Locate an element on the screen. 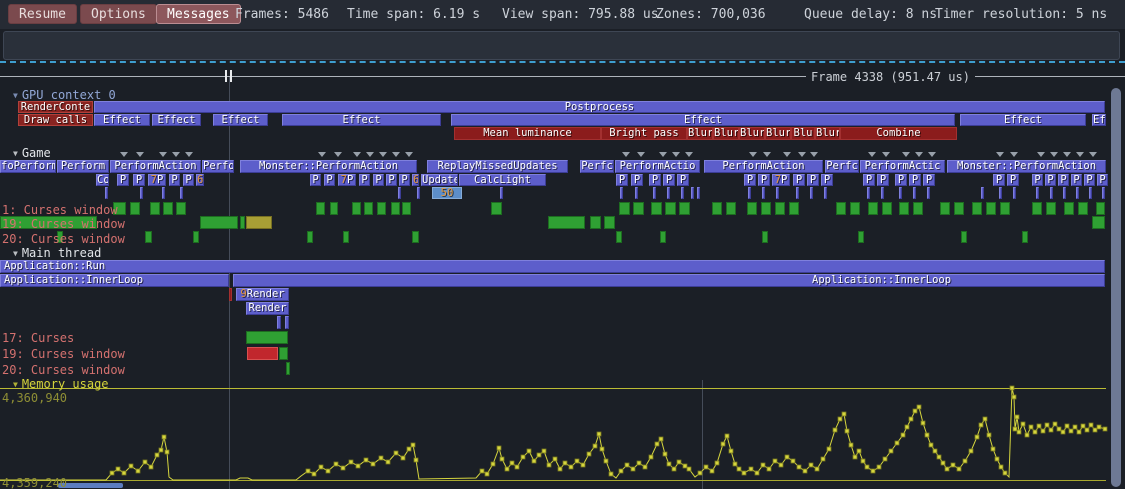 The width and height of the screenshot is (1125, 489). timeline-zone: Effect is located at coordinates (240, 120).